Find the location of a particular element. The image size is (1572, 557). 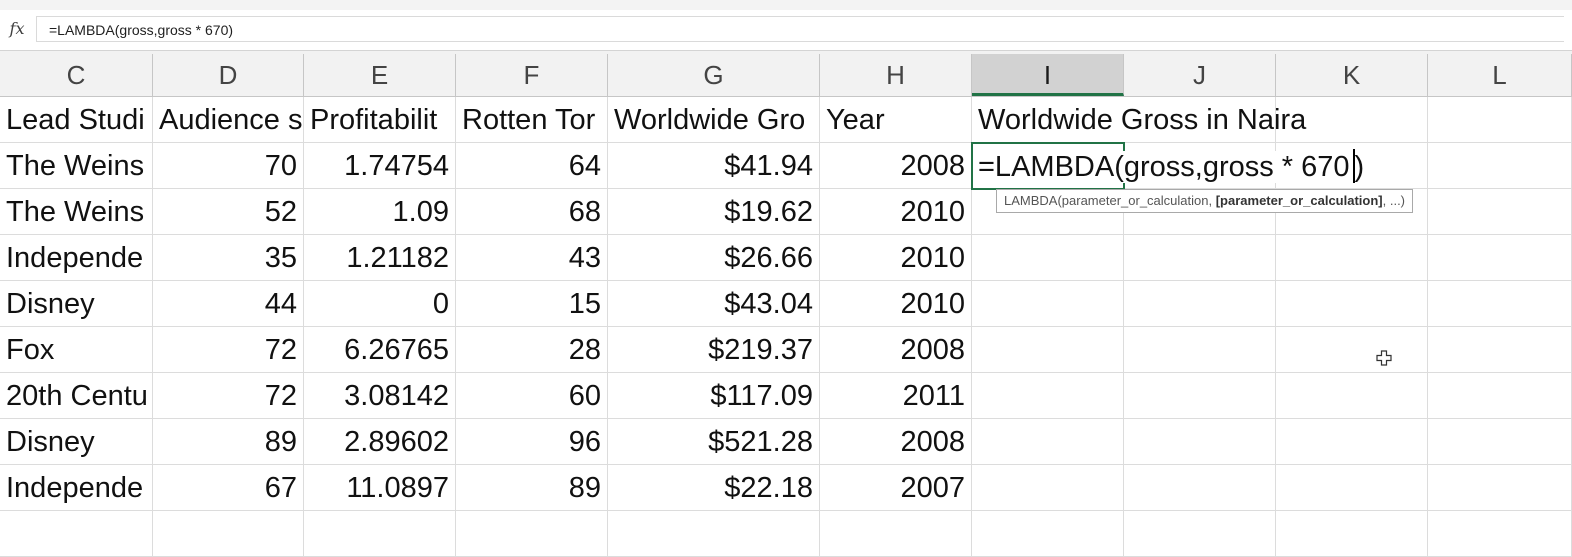

table-cell: 1.21182 is located at coordinates (380, 258).